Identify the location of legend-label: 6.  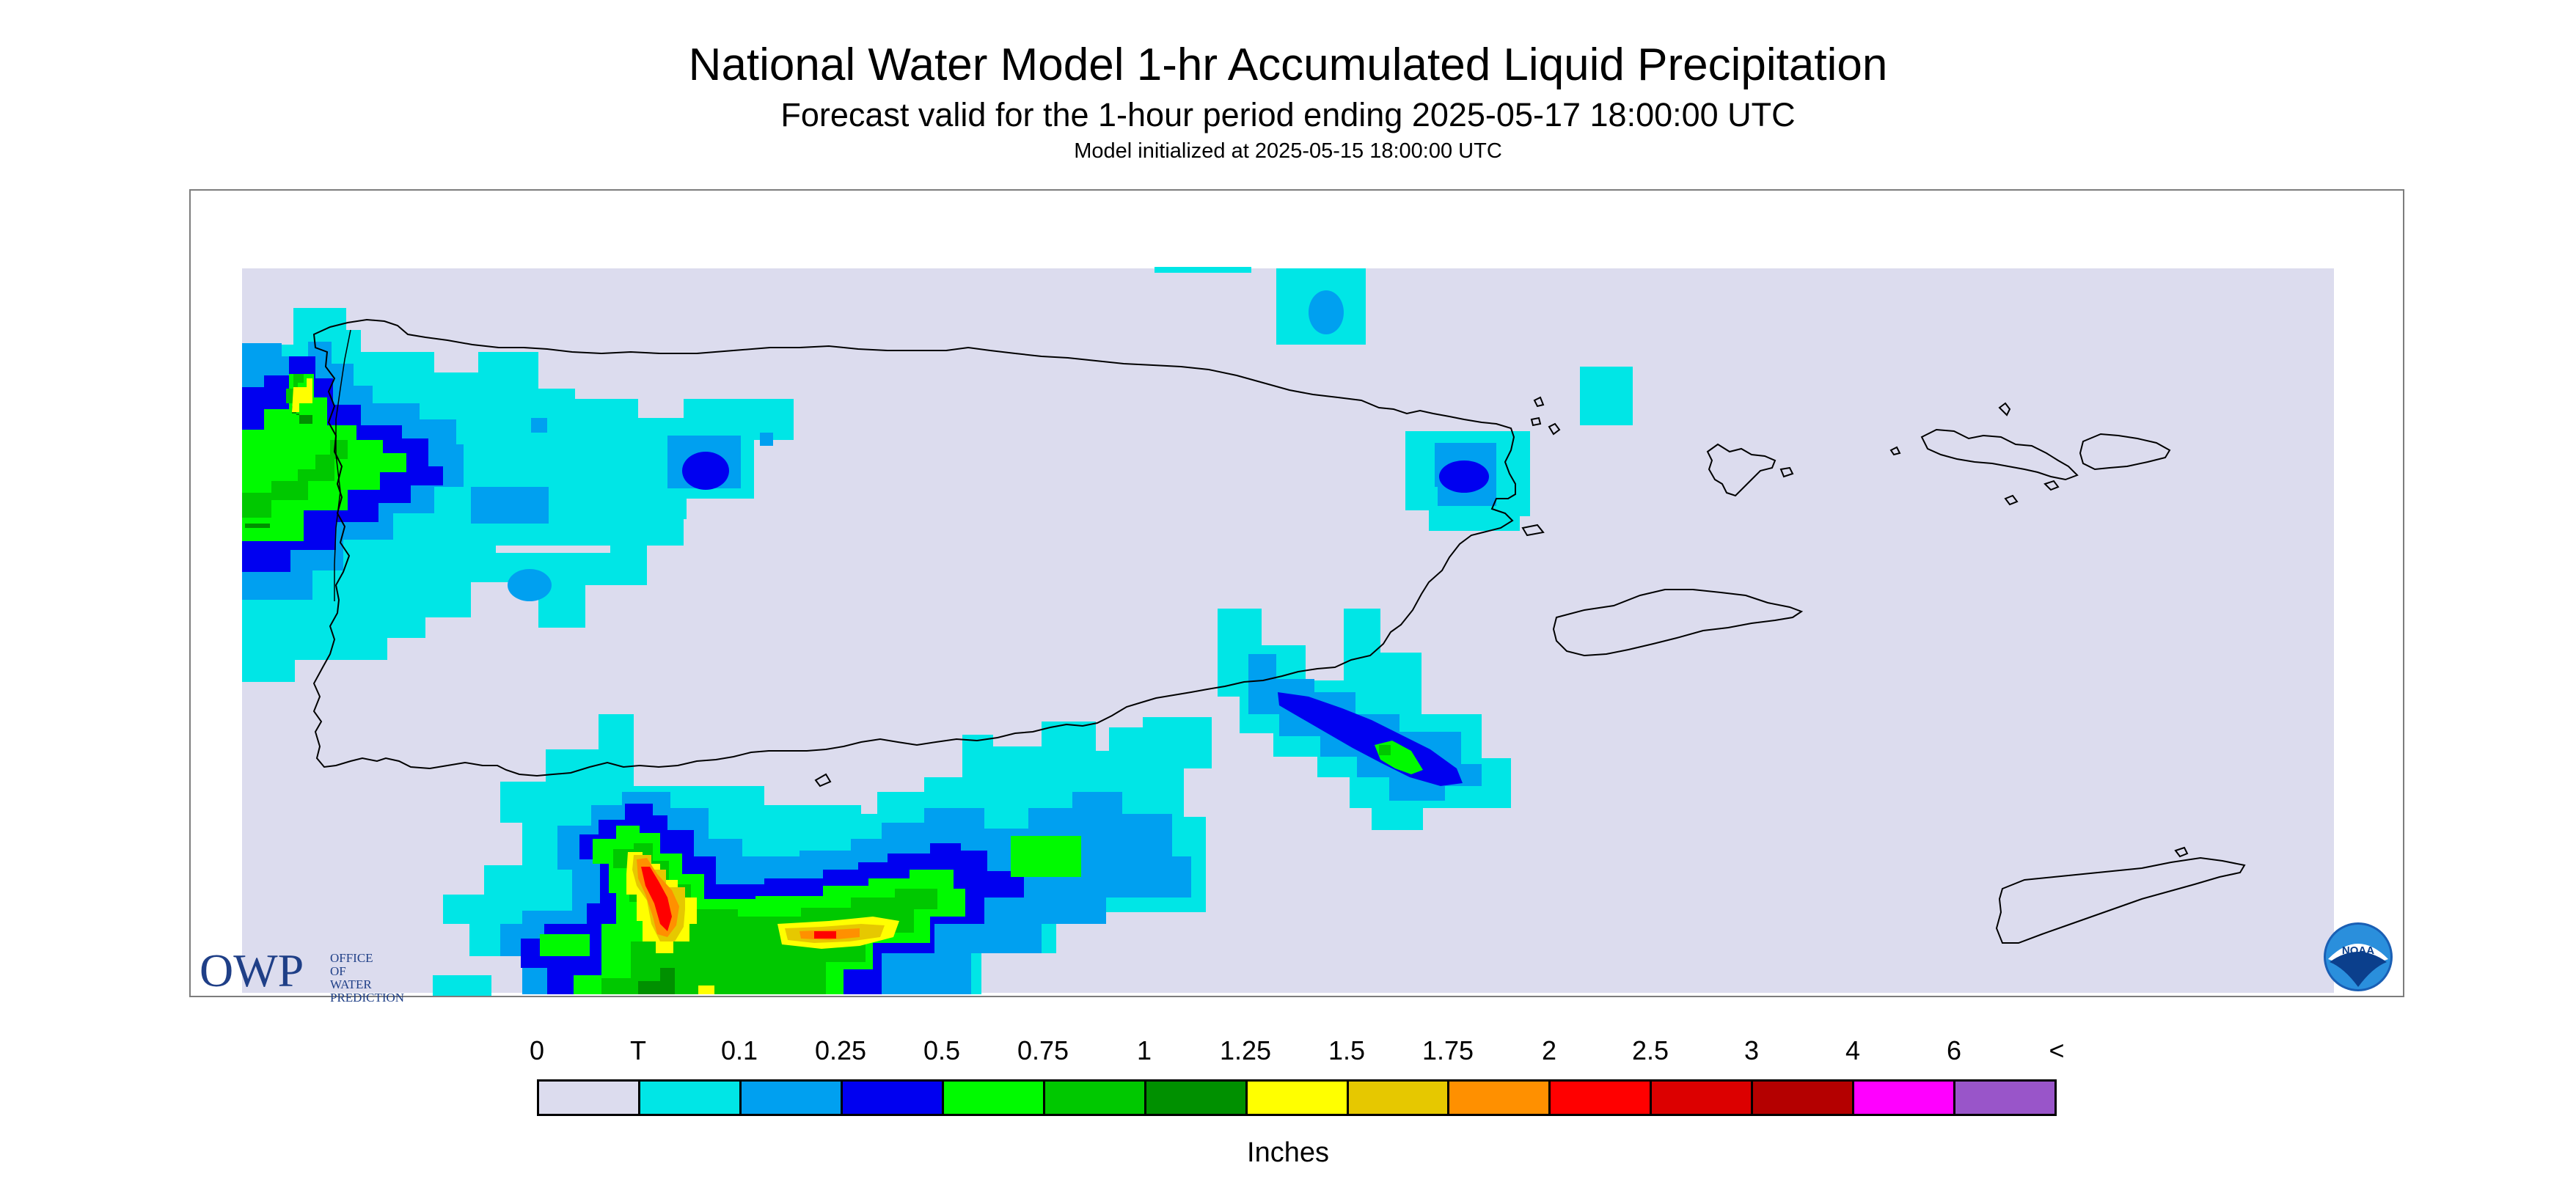
(1954, 1050).